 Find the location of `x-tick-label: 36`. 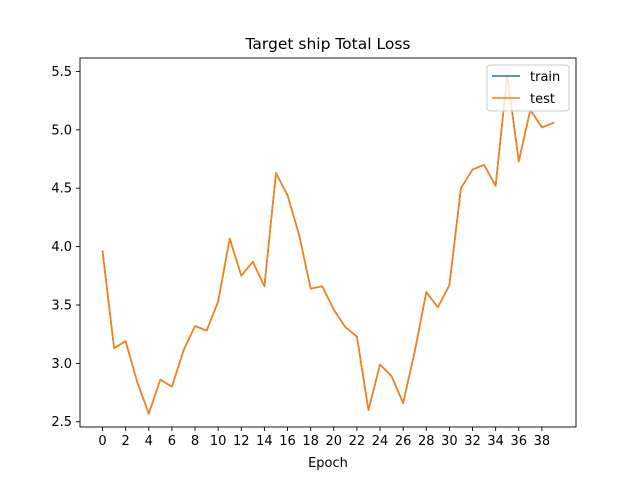

x-tick-label: 36 is located at coordinates (518, 441).